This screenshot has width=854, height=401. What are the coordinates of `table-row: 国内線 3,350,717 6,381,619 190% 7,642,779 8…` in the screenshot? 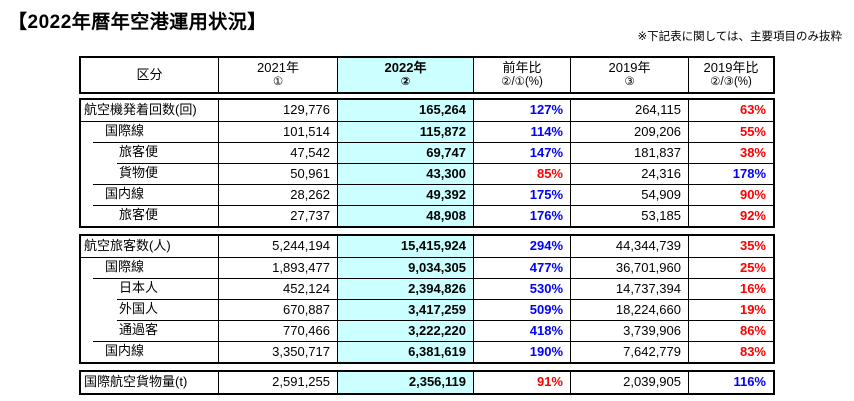 It's located at (427, 351).